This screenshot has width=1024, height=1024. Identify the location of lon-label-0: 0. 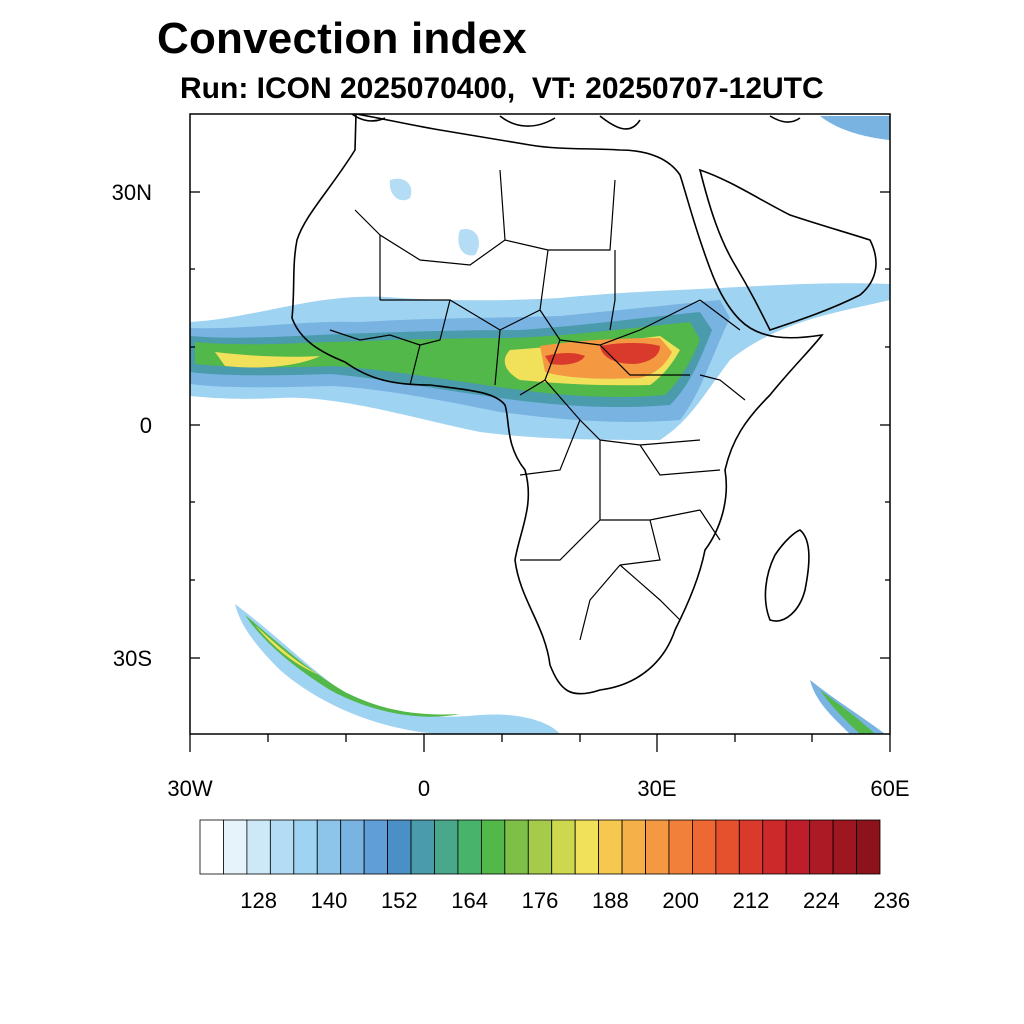
(424, 788).